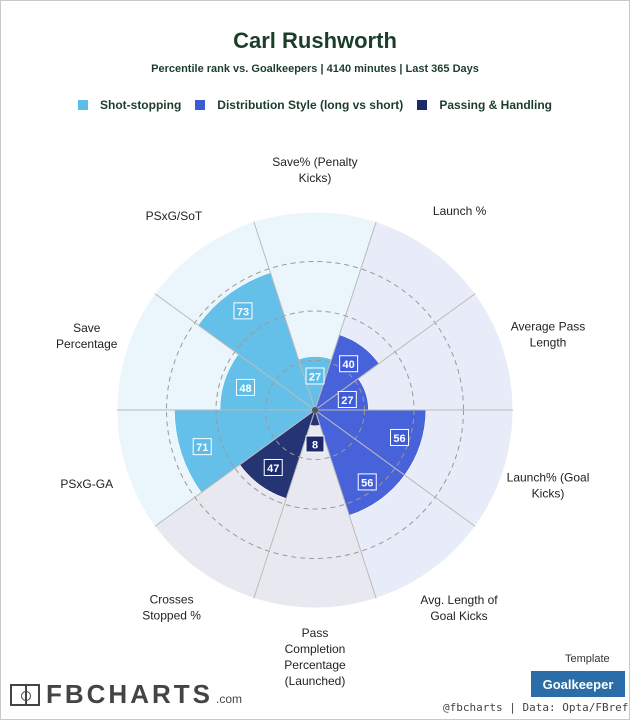  Describe the element at coordinates (495, 105) in the screenshot. I see `legend-label: Passing & Handling` at that location.